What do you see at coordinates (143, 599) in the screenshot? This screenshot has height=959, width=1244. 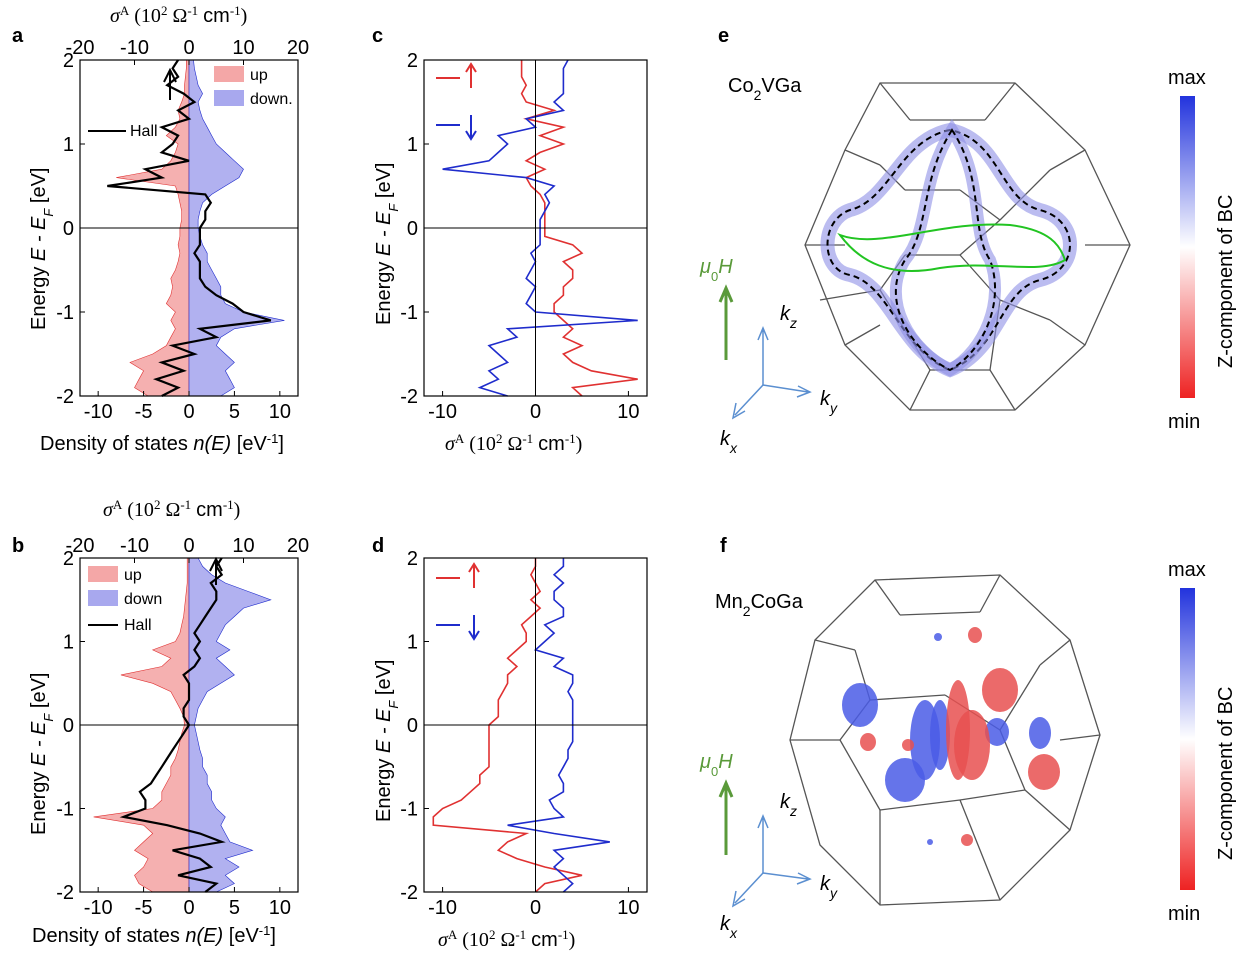 I see `legend-down-label: down` at bounding box center [143, 599].